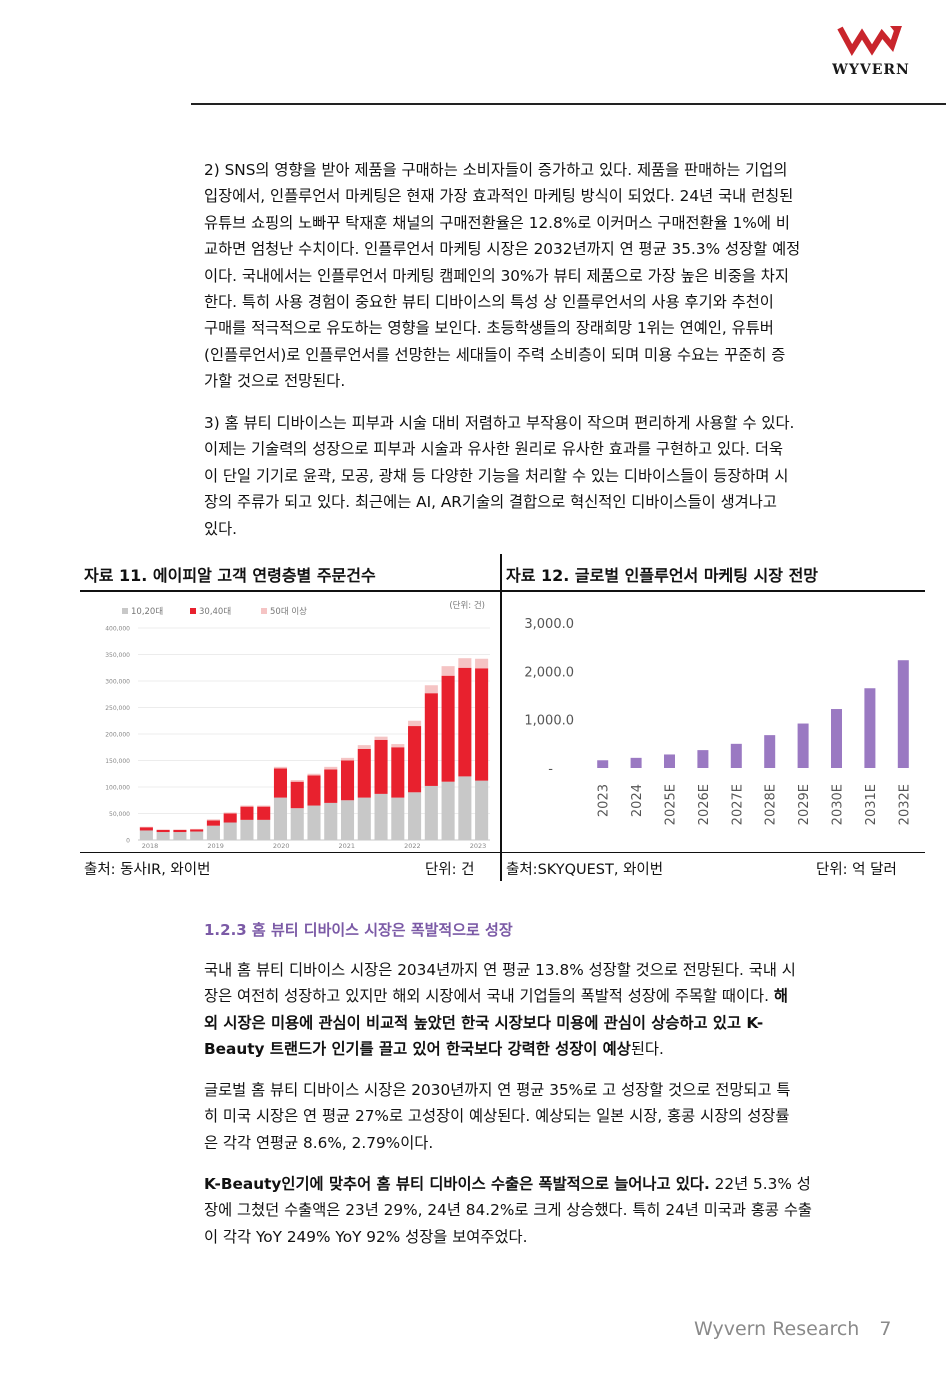  I want to click on y-tick-label: 0, so click(128, 841).